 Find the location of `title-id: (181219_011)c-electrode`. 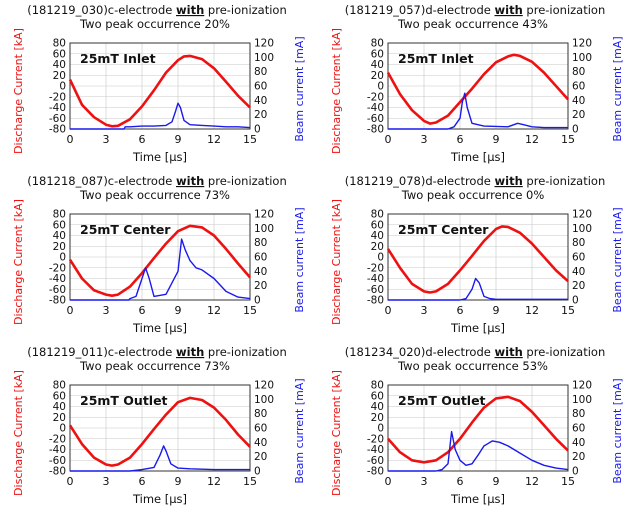

title-id: (181219_011)c-electrode is located at coordinates (101, 352).